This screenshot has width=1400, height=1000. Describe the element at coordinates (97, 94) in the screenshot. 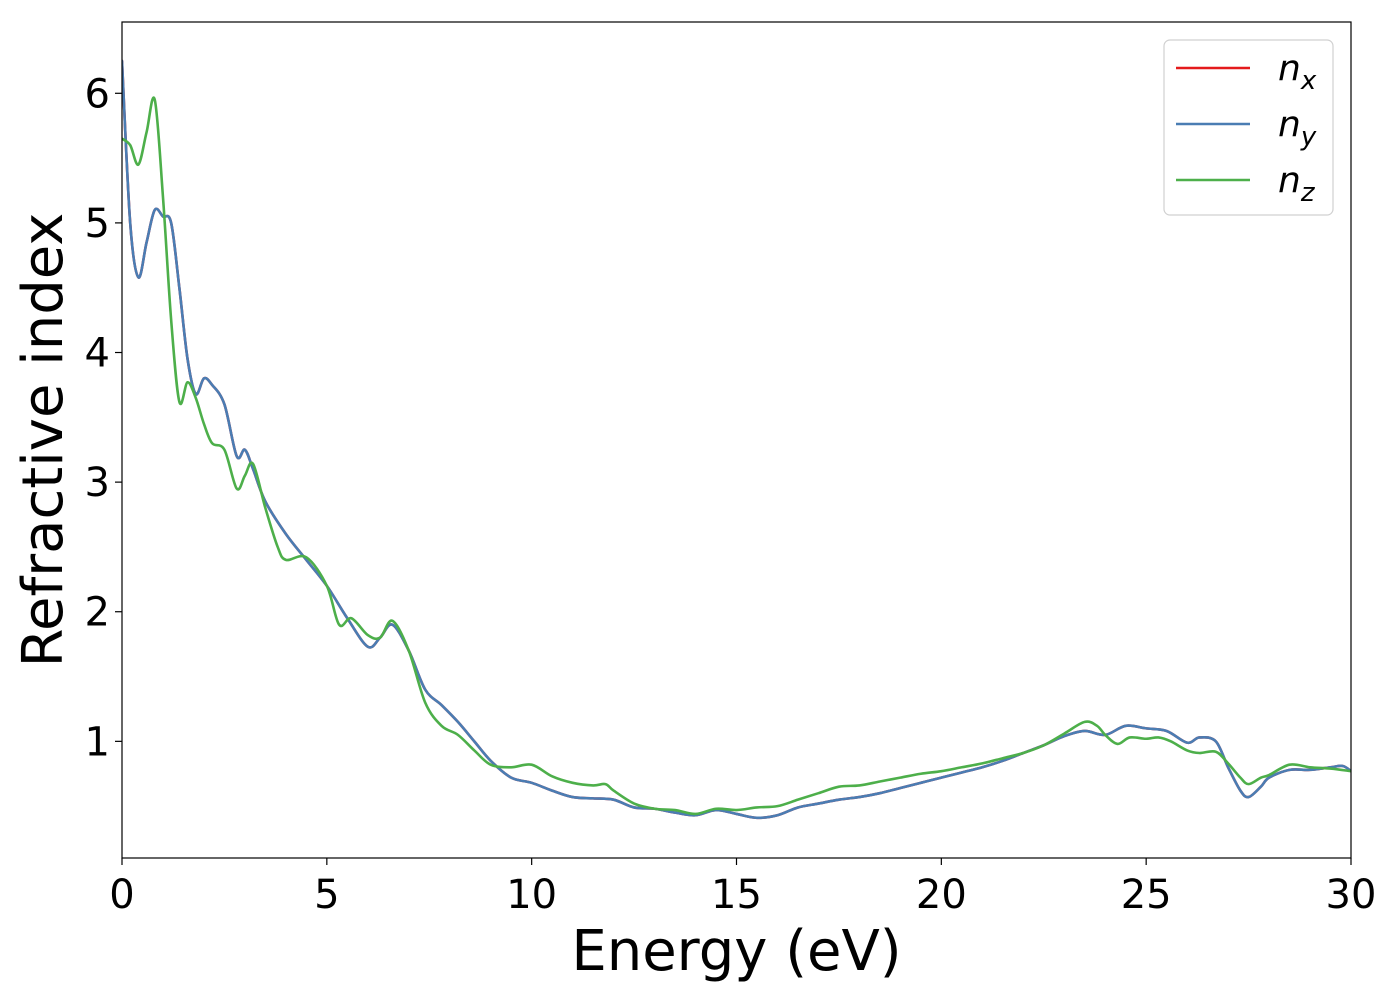

I see `y-tick-label: 6` at that location.